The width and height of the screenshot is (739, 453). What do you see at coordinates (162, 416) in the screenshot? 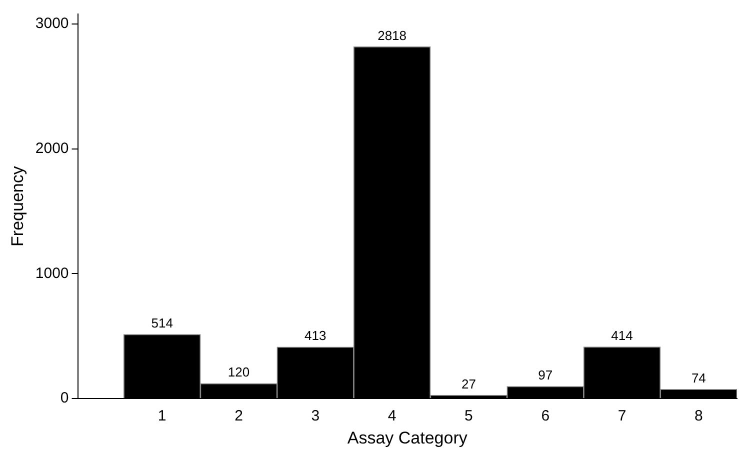
I see `x-tick-label: 1` at bounding box center [162, 416].